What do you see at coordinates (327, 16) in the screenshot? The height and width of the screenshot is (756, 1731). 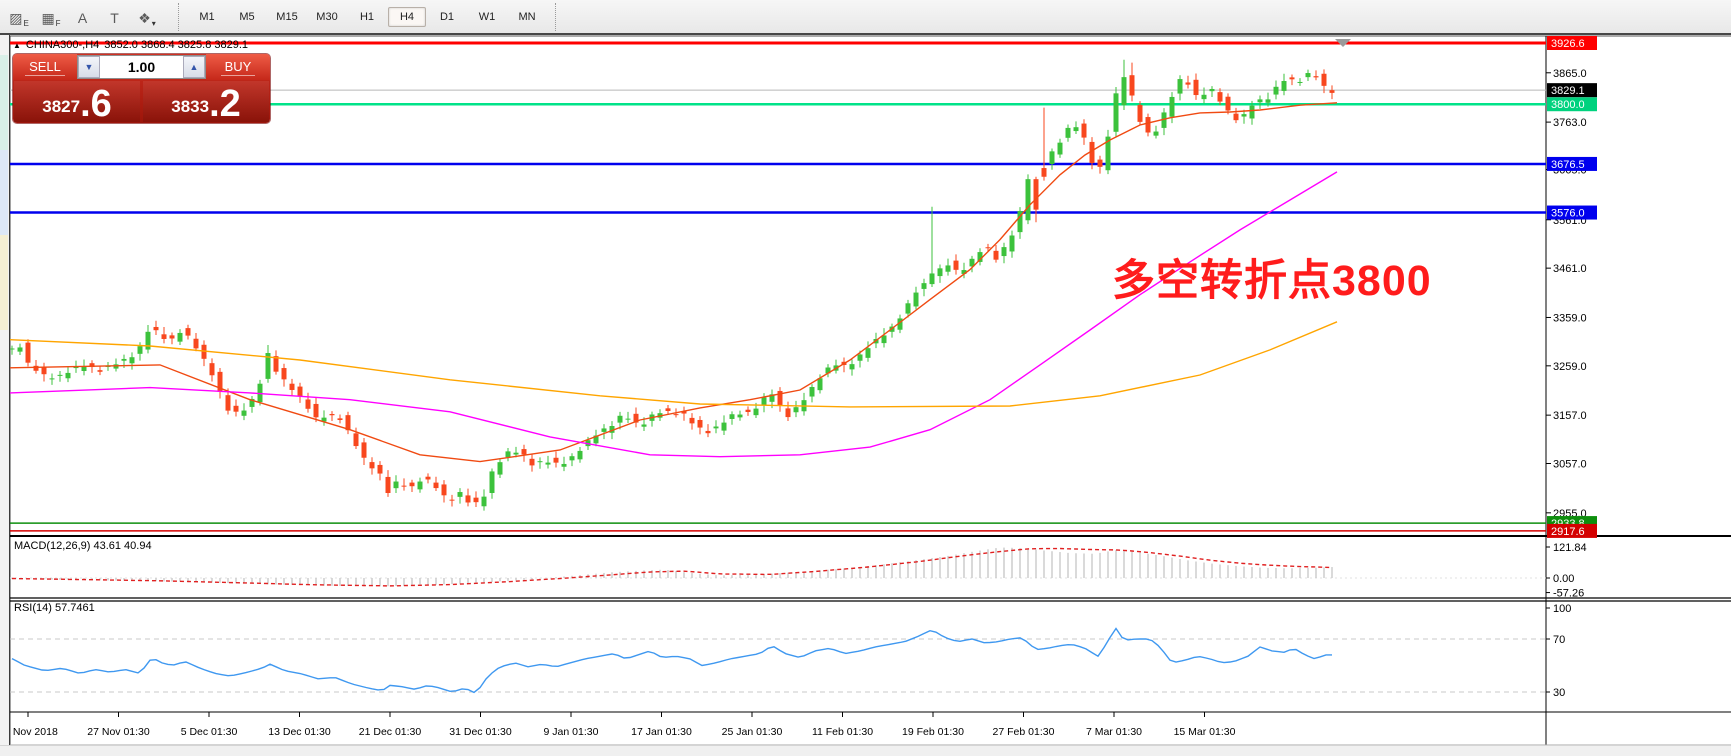 I see `timeframe-button-m30: M30` at bounding box center [327, 16].